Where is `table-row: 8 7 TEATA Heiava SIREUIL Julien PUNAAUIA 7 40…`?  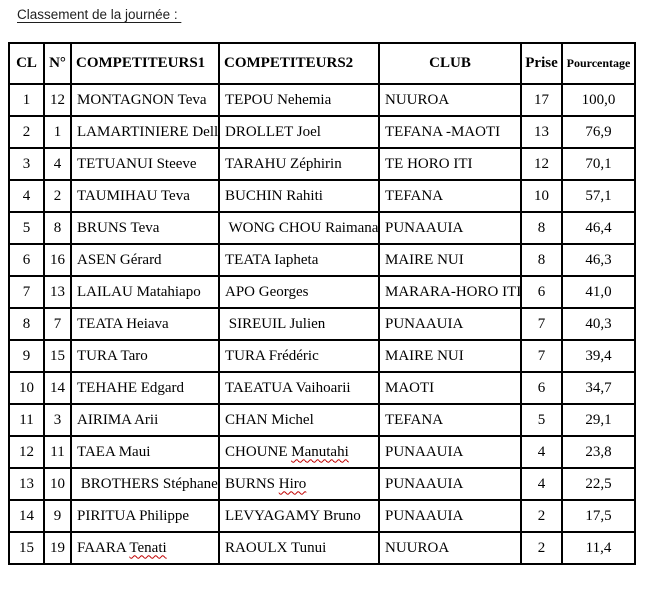 table-row: 8 7 TEATA Heiava SIREUIL Julien PUNAAUIA 7 40… is located at coordinates (322, 324).